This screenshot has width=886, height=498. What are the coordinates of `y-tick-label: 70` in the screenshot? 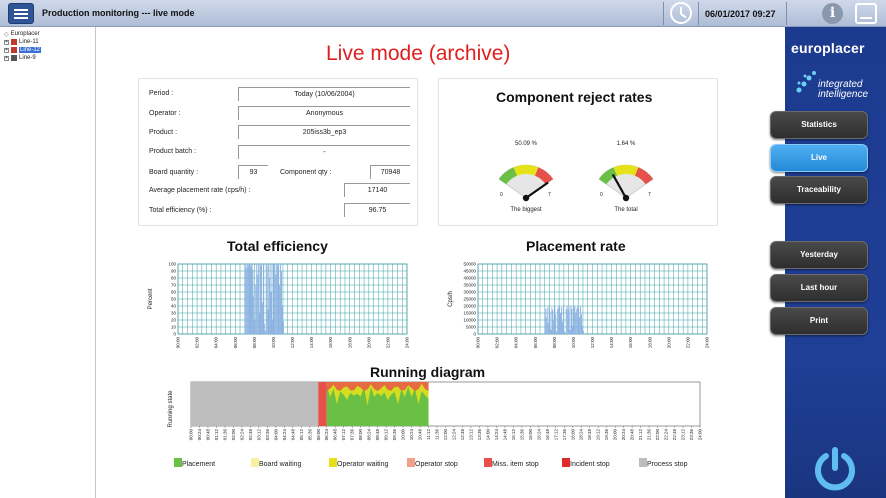 It's located at (174, 285).